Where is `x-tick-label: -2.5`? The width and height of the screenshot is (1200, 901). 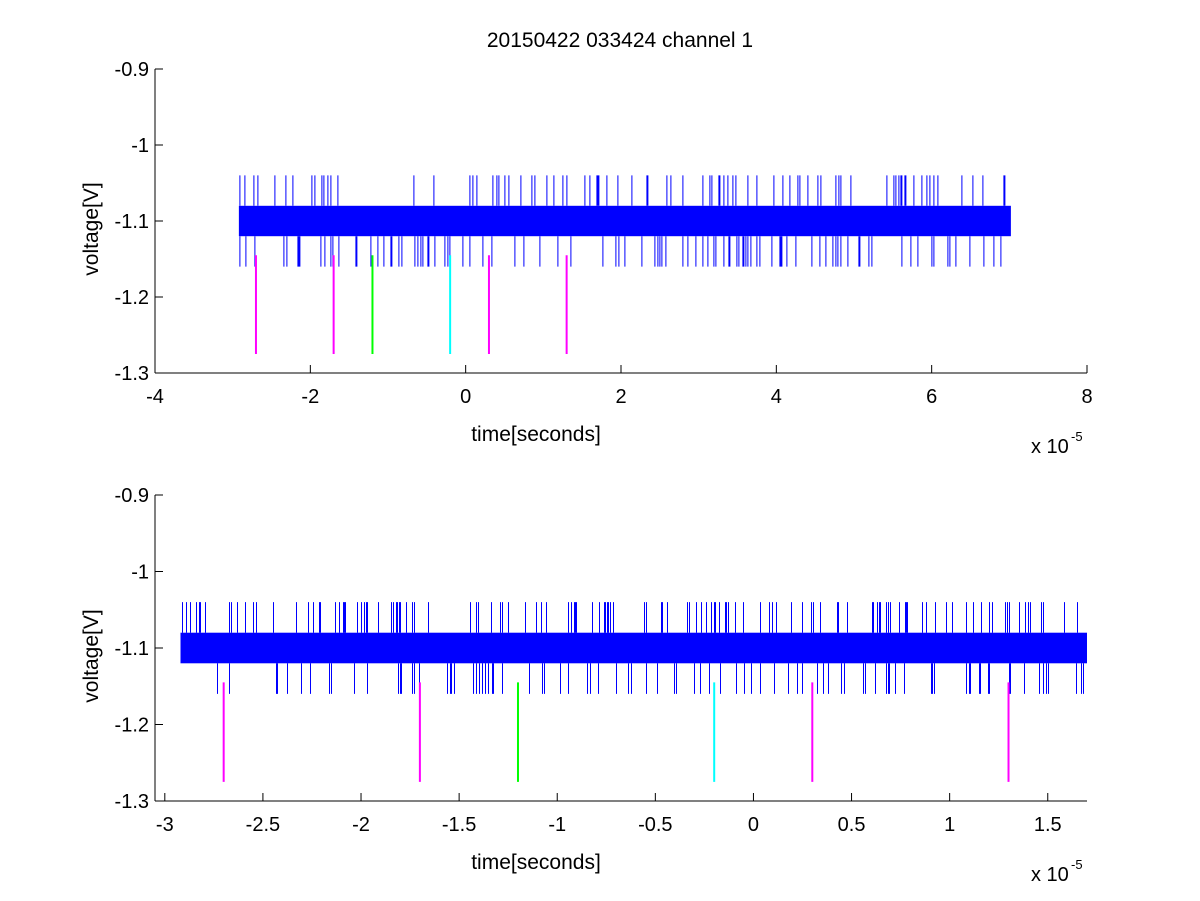 x-tick-label: -2.5 is located at coordinates (263, 825).